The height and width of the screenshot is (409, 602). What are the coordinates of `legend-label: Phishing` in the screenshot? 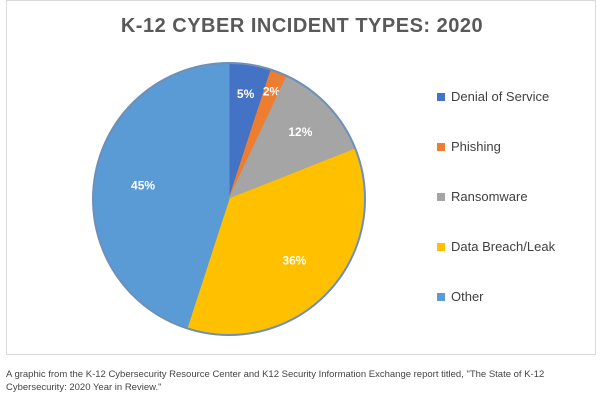 It's located at (476, 146).